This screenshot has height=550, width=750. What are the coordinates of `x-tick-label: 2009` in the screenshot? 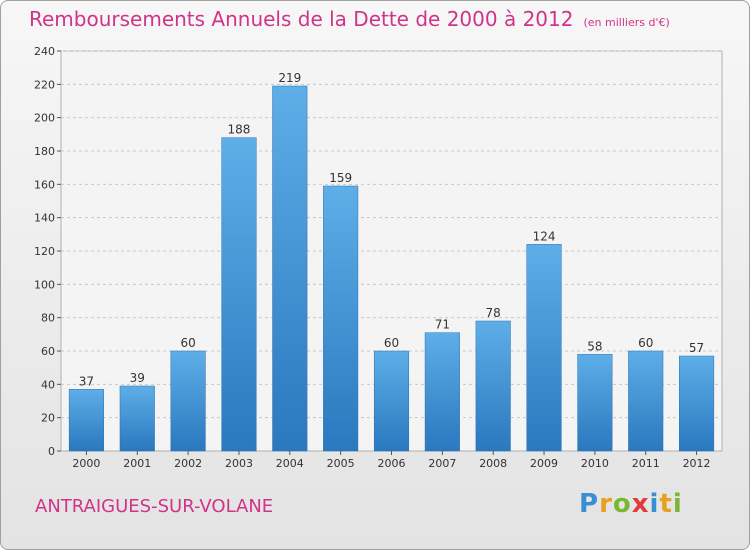 It's located at (544, 463).